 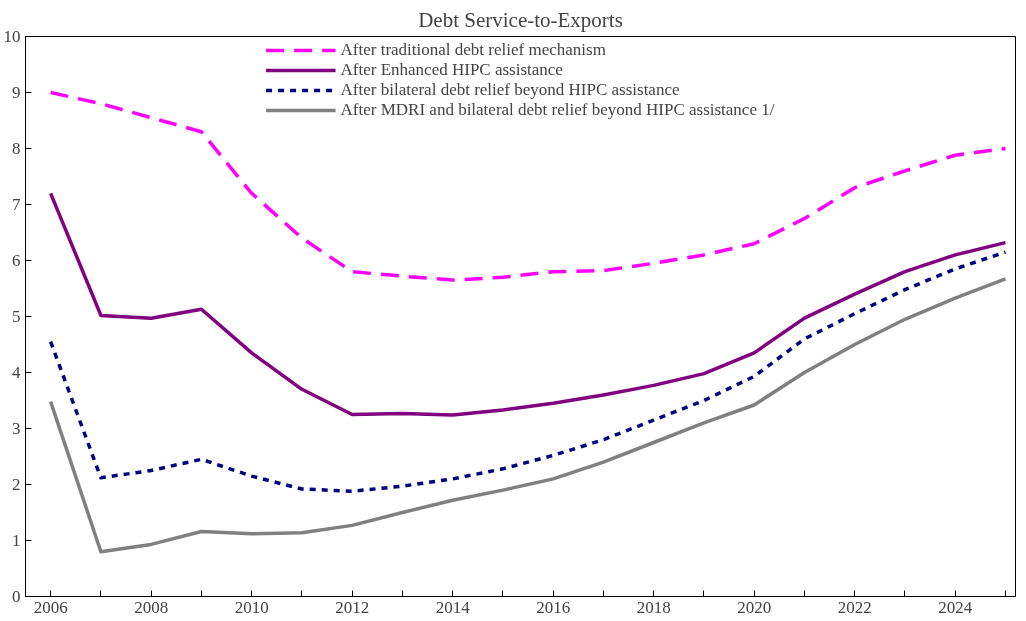 What do you see at coordinates (553, 607) in the screenshot?
I see `x-tick-label: 2016` at bounding box center [553, 607].